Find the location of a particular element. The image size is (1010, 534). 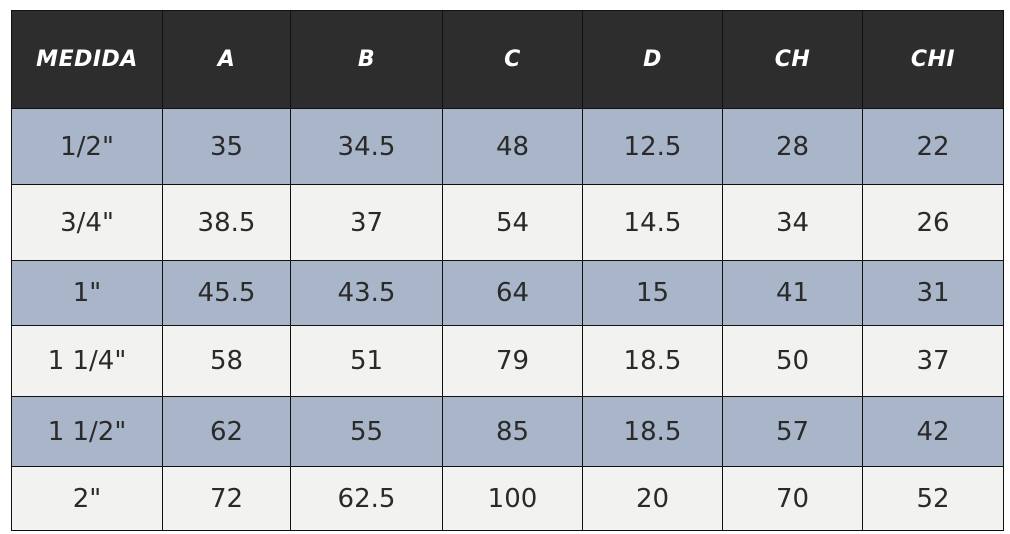

table-cell: 50 is located at coordinates (792, 361).